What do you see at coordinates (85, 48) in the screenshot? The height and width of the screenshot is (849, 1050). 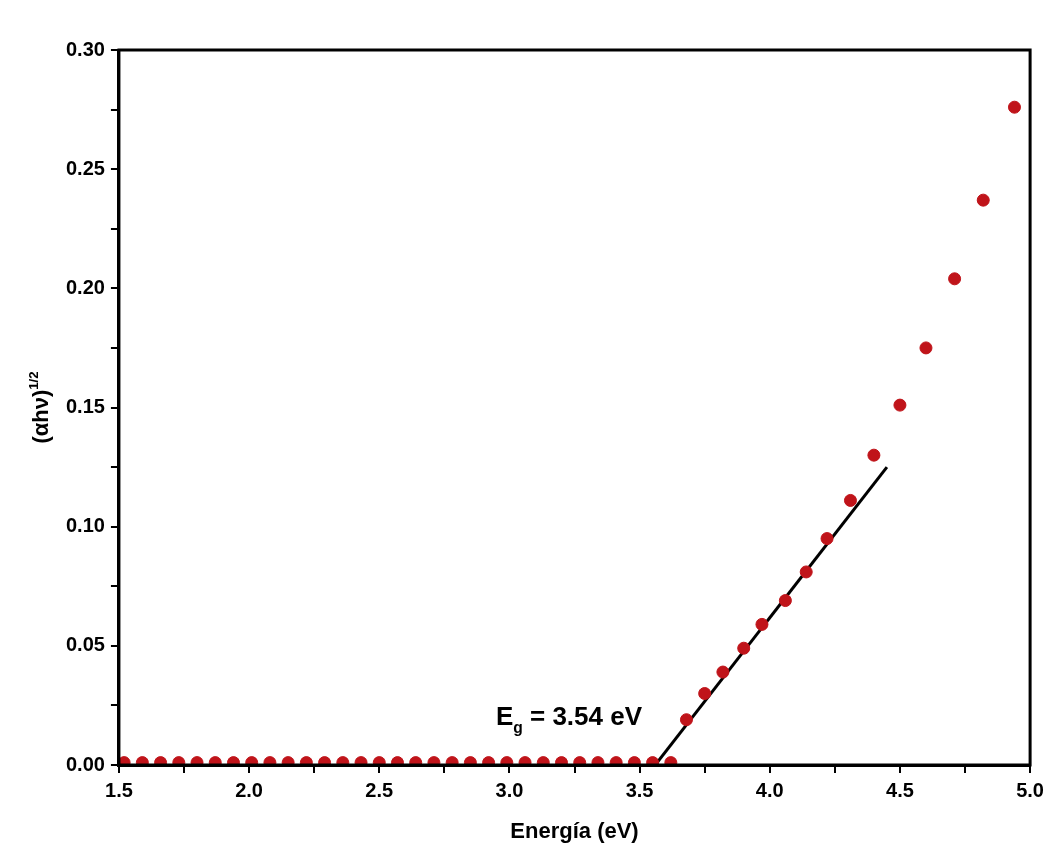 I see `y-tick-label: 0.30` at bounding box center [85, 48].